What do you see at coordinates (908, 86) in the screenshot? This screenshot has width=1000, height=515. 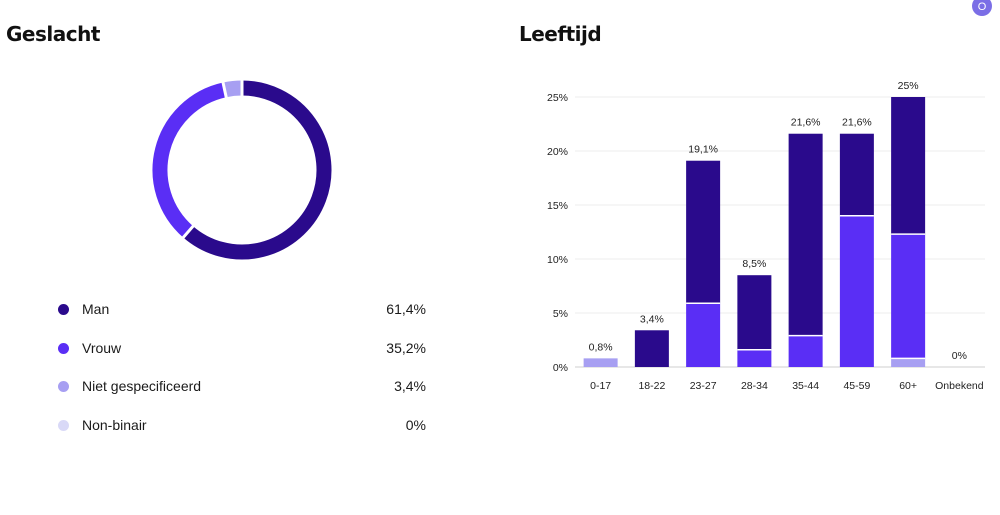 I see `bar-total-label-60+: 25%` at bounding box center [908, 86].